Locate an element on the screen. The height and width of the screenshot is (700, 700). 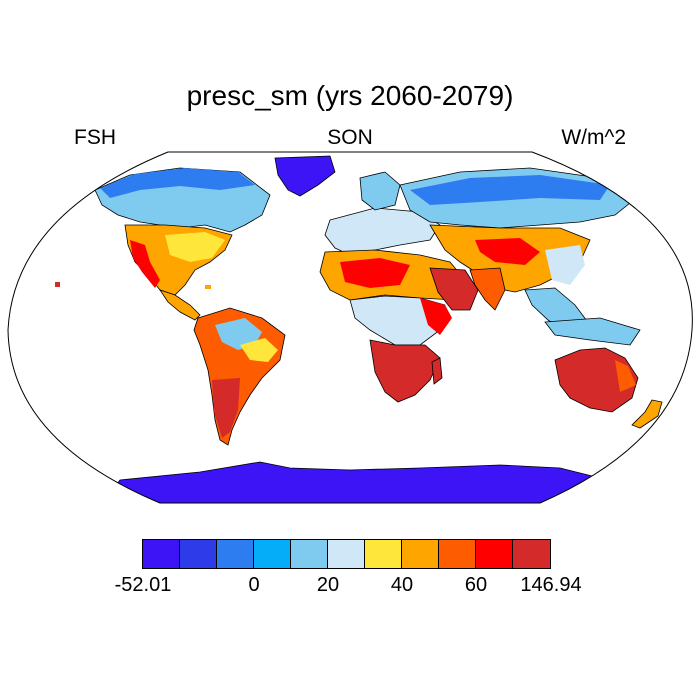
amazon-cool-region is located at coordinates (238, 334).